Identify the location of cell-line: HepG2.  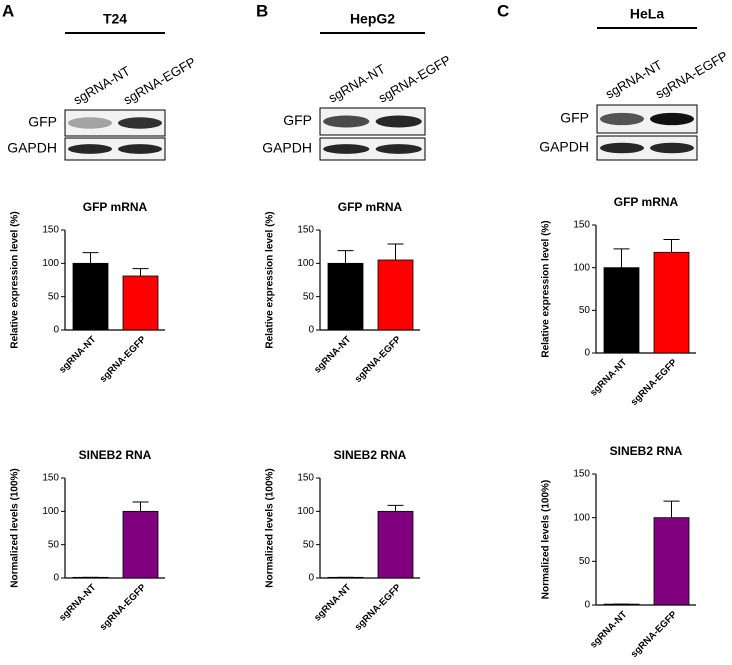
(372, 19).